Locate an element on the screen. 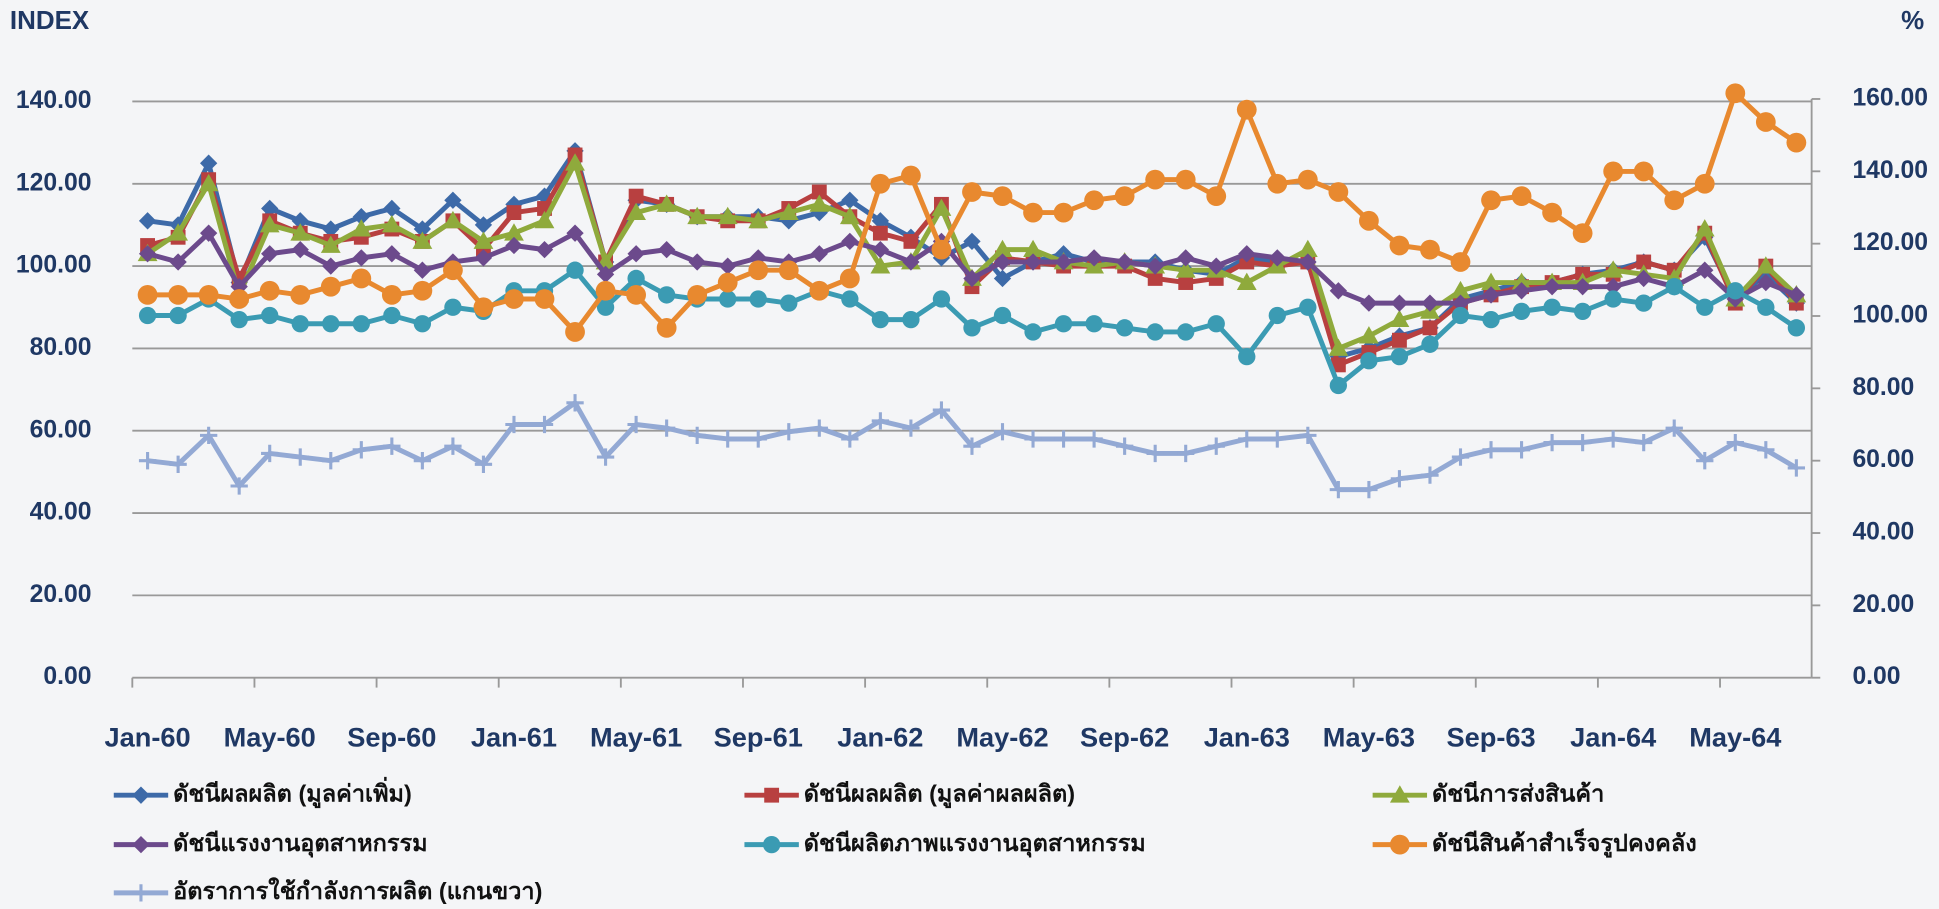  x-tick-label: May-63 is located at coordinates (1369, 737).